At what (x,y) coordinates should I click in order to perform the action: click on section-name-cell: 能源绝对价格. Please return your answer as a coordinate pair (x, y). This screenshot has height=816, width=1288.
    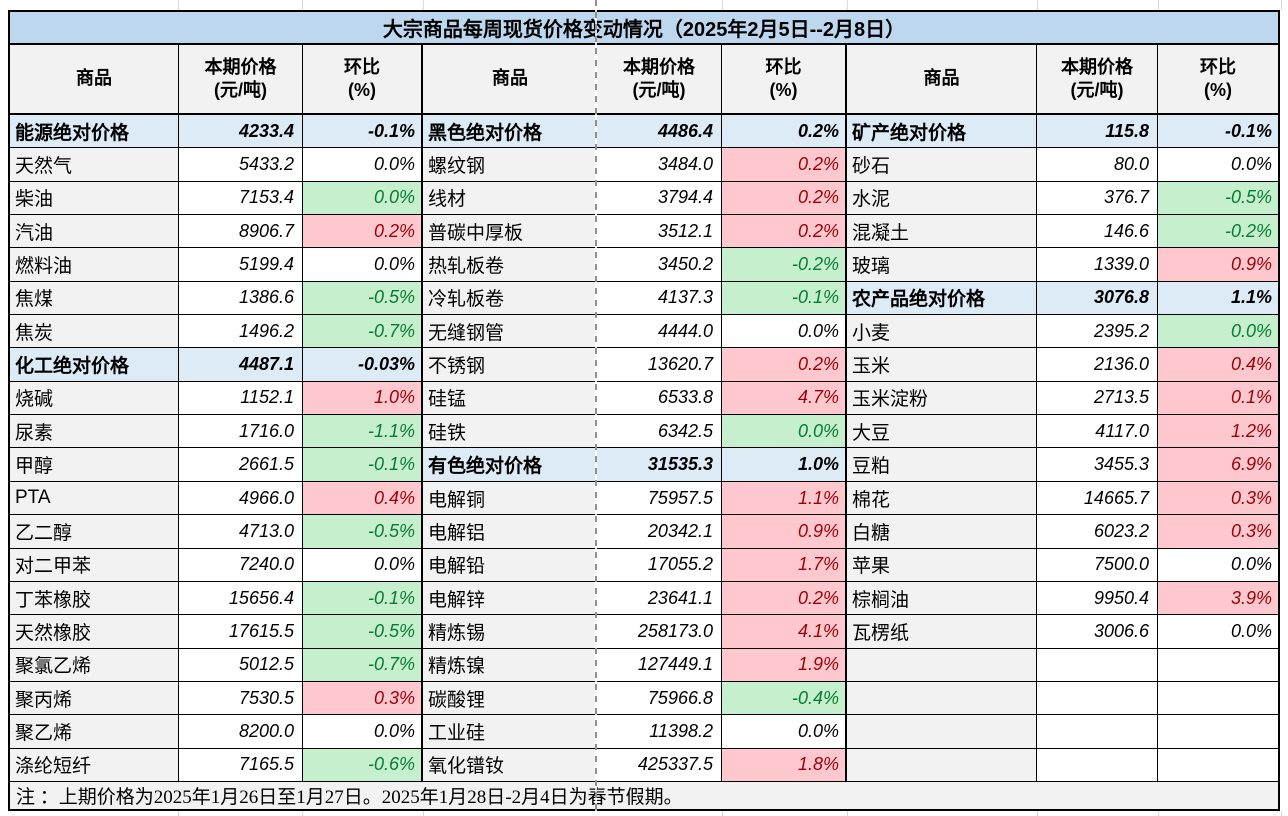
    Looking at the image, I should click on (94, 132).